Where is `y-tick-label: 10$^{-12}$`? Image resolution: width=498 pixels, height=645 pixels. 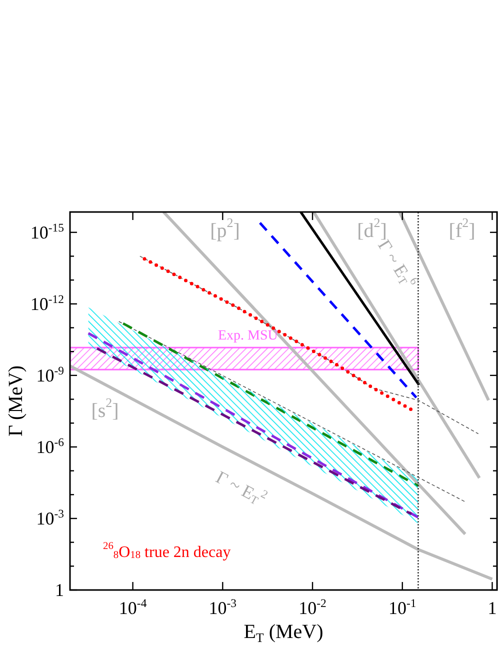 y-tick-label: 10$^{-12}$ is located at coordinates (47, 303).